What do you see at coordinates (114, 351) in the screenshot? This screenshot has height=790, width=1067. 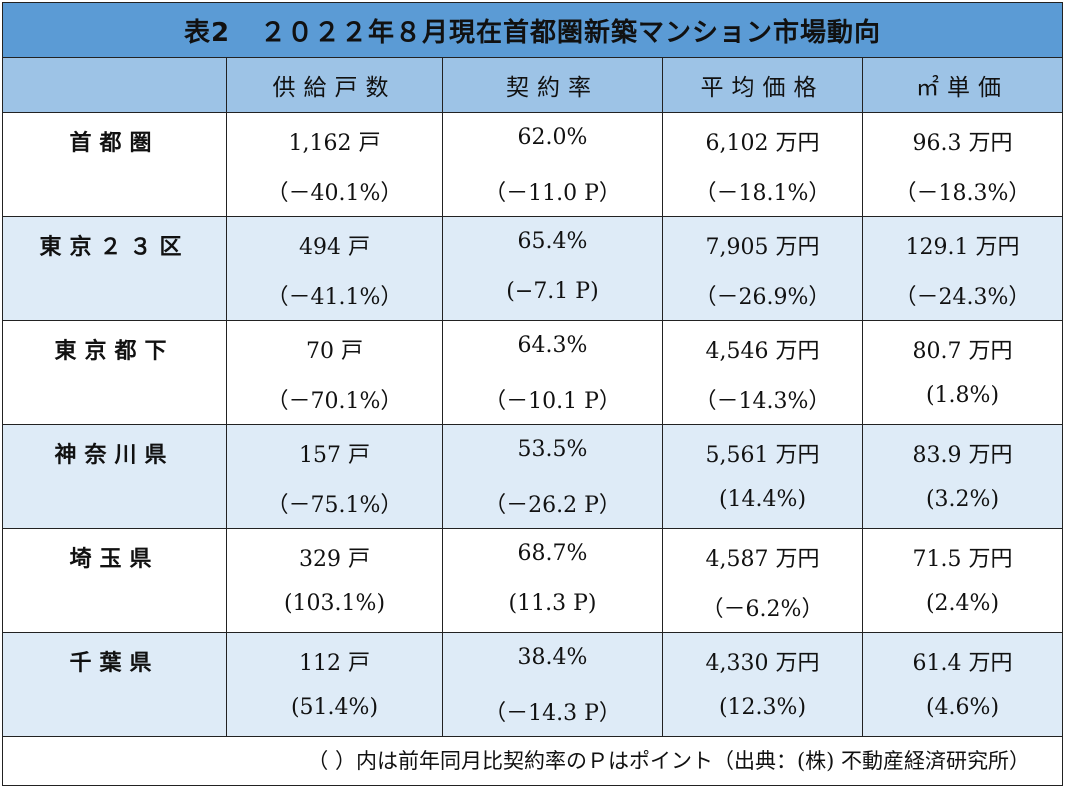 I see `region-name: 東京都下` at bounding box center [114, 351].